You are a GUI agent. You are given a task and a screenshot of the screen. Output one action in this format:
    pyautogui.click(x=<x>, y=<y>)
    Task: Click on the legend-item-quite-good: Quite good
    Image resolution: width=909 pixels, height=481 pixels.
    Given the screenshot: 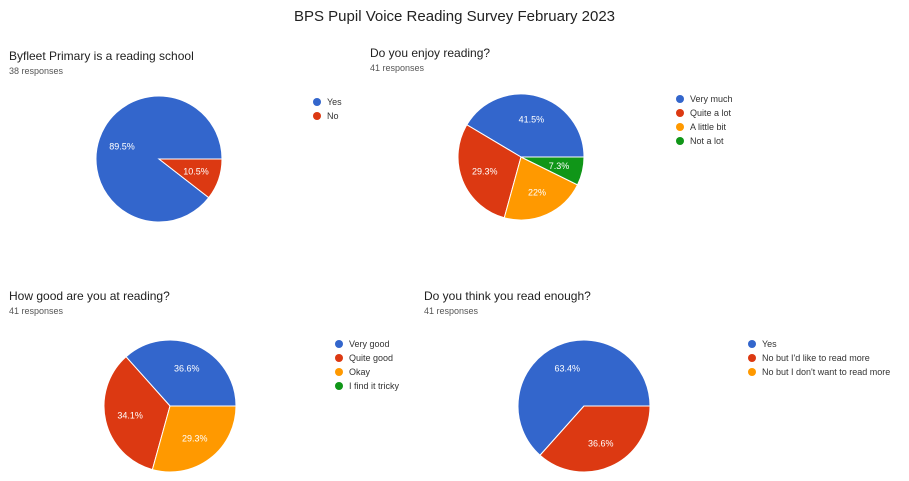 What is the action you would take?
    pyautogui.click(x=367, y=358)
    